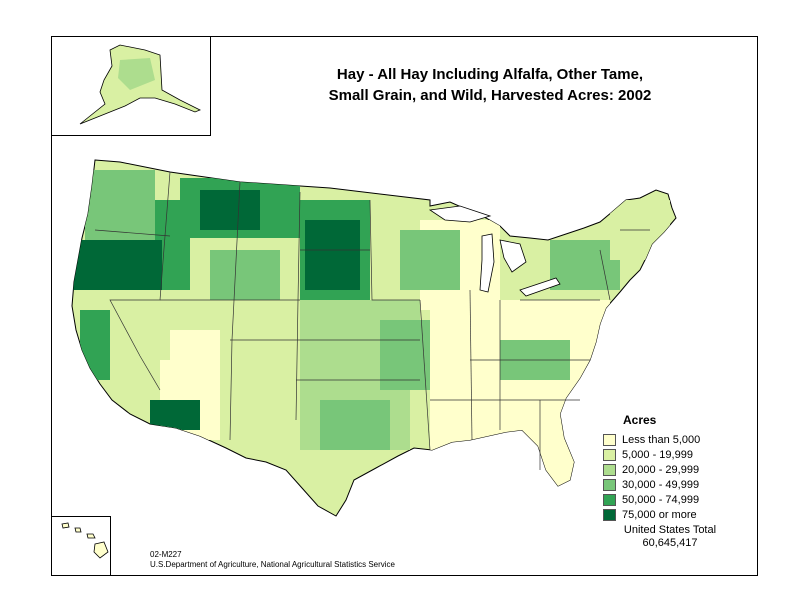 This screenshot has width=792, height=612. What do you see at coordinates (101, 550) in the screenshot?
I see `hawaii-island-big` at bounding box center [101, 550].